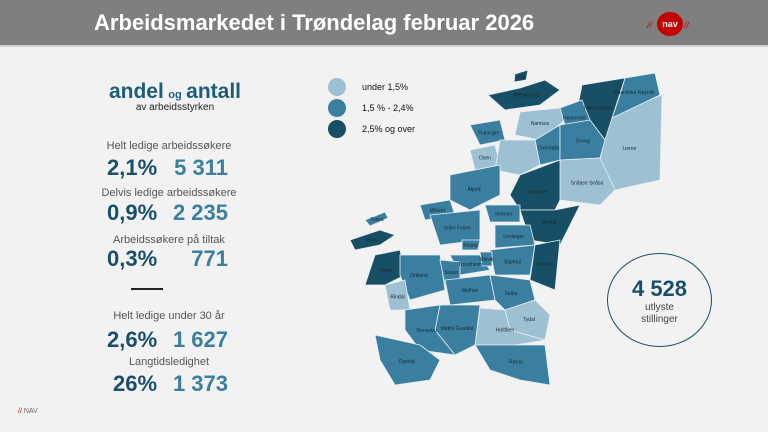  I want to click on stat-label: Langtidsledighet, so click(169, 362).